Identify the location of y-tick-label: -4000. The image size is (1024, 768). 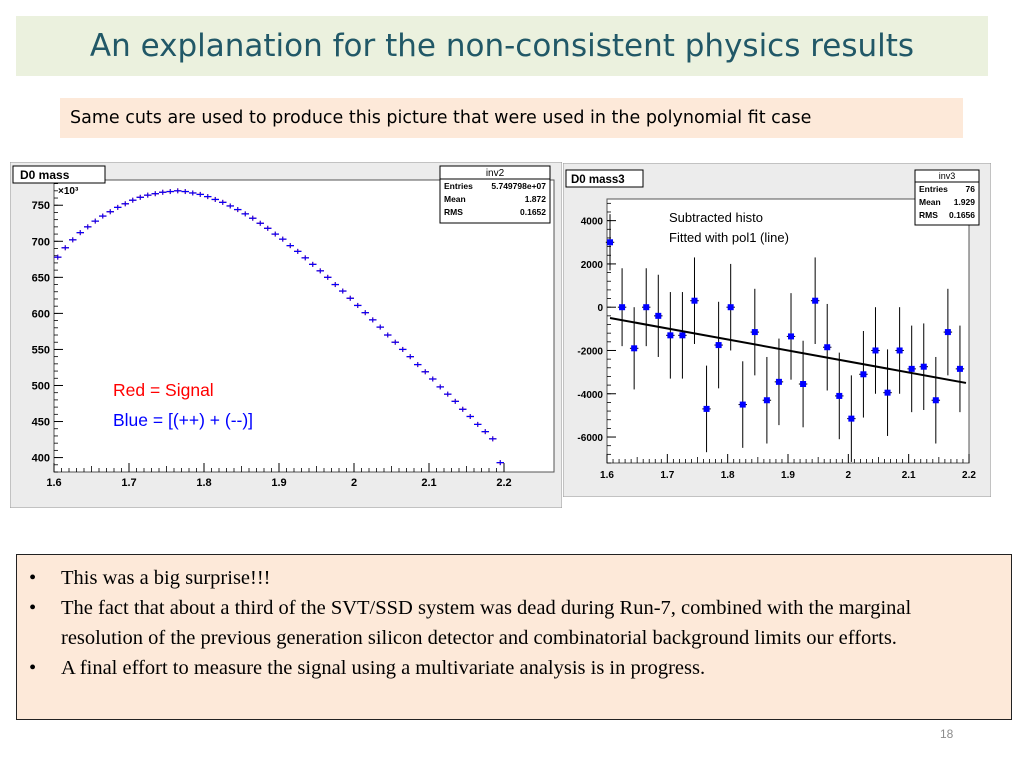
(590, 395).